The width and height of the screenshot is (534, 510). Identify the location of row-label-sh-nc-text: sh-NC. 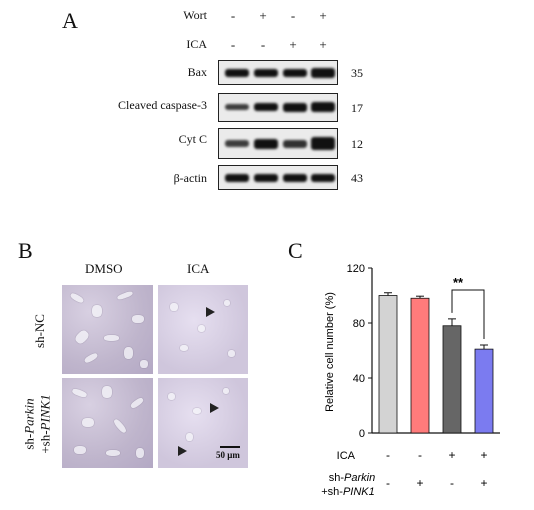
(40, 331).